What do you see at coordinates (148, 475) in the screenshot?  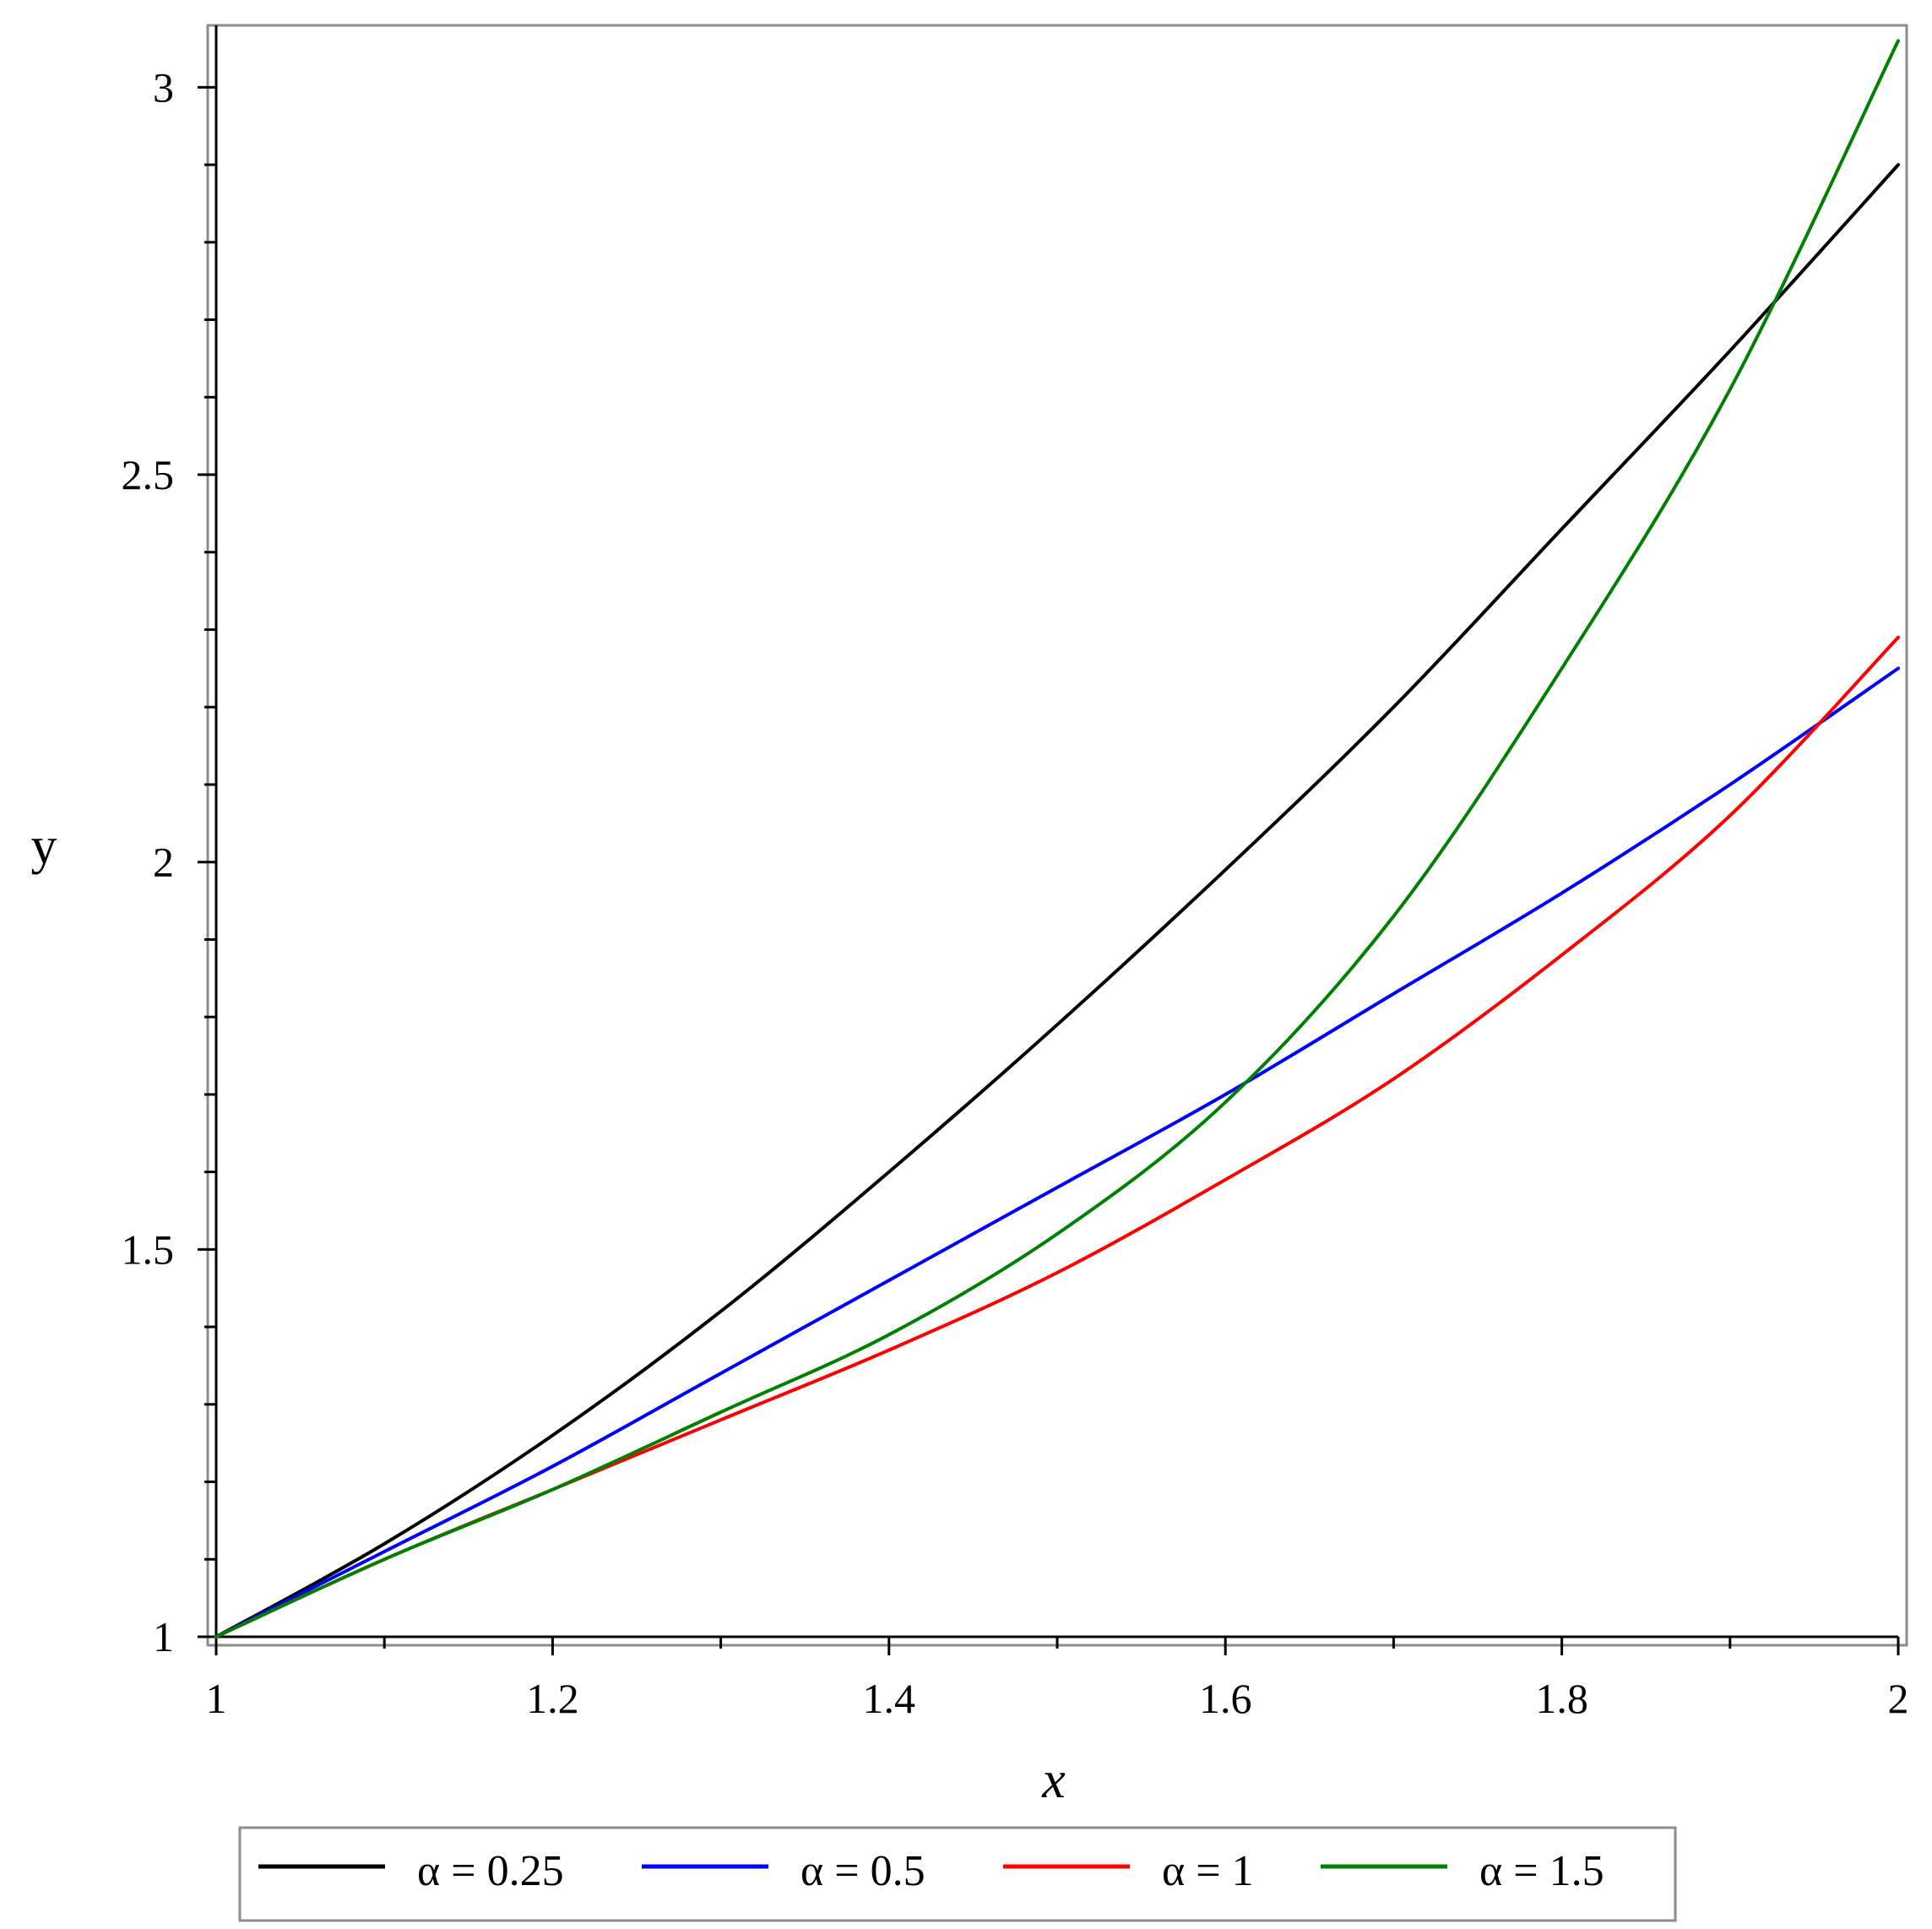 I see `y-tick-label: 2.5` at bounding box center [148, 475].